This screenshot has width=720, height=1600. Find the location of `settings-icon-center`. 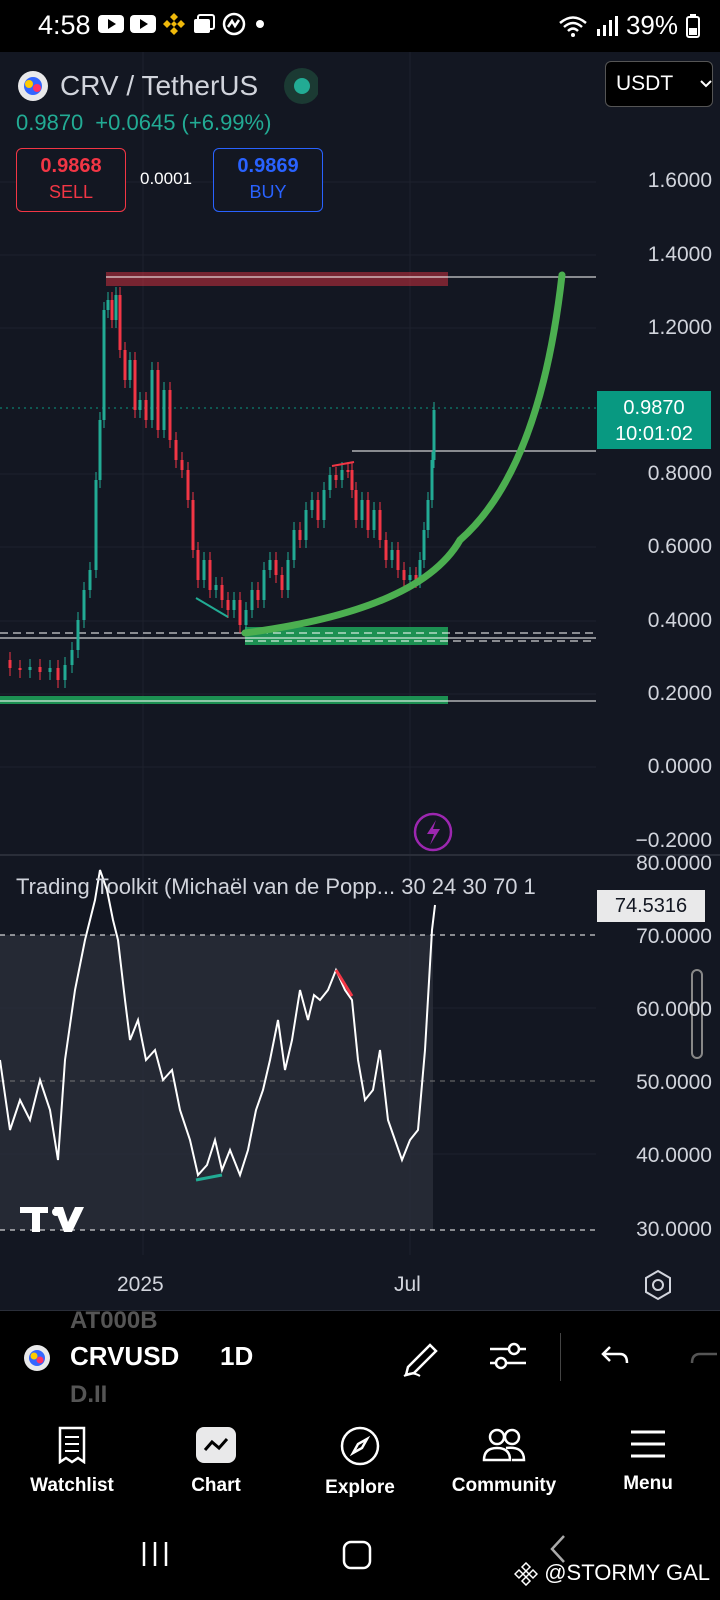

settings-icon-center is located at coordinates (658, 1285).